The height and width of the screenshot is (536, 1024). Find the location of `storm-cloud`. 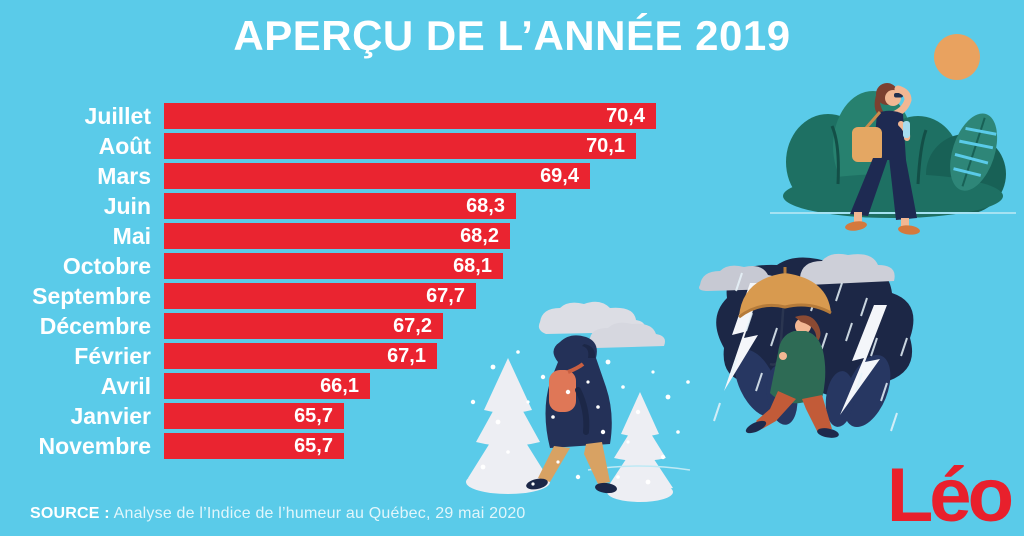

storm-cloud is located at coordinates (815, 329).